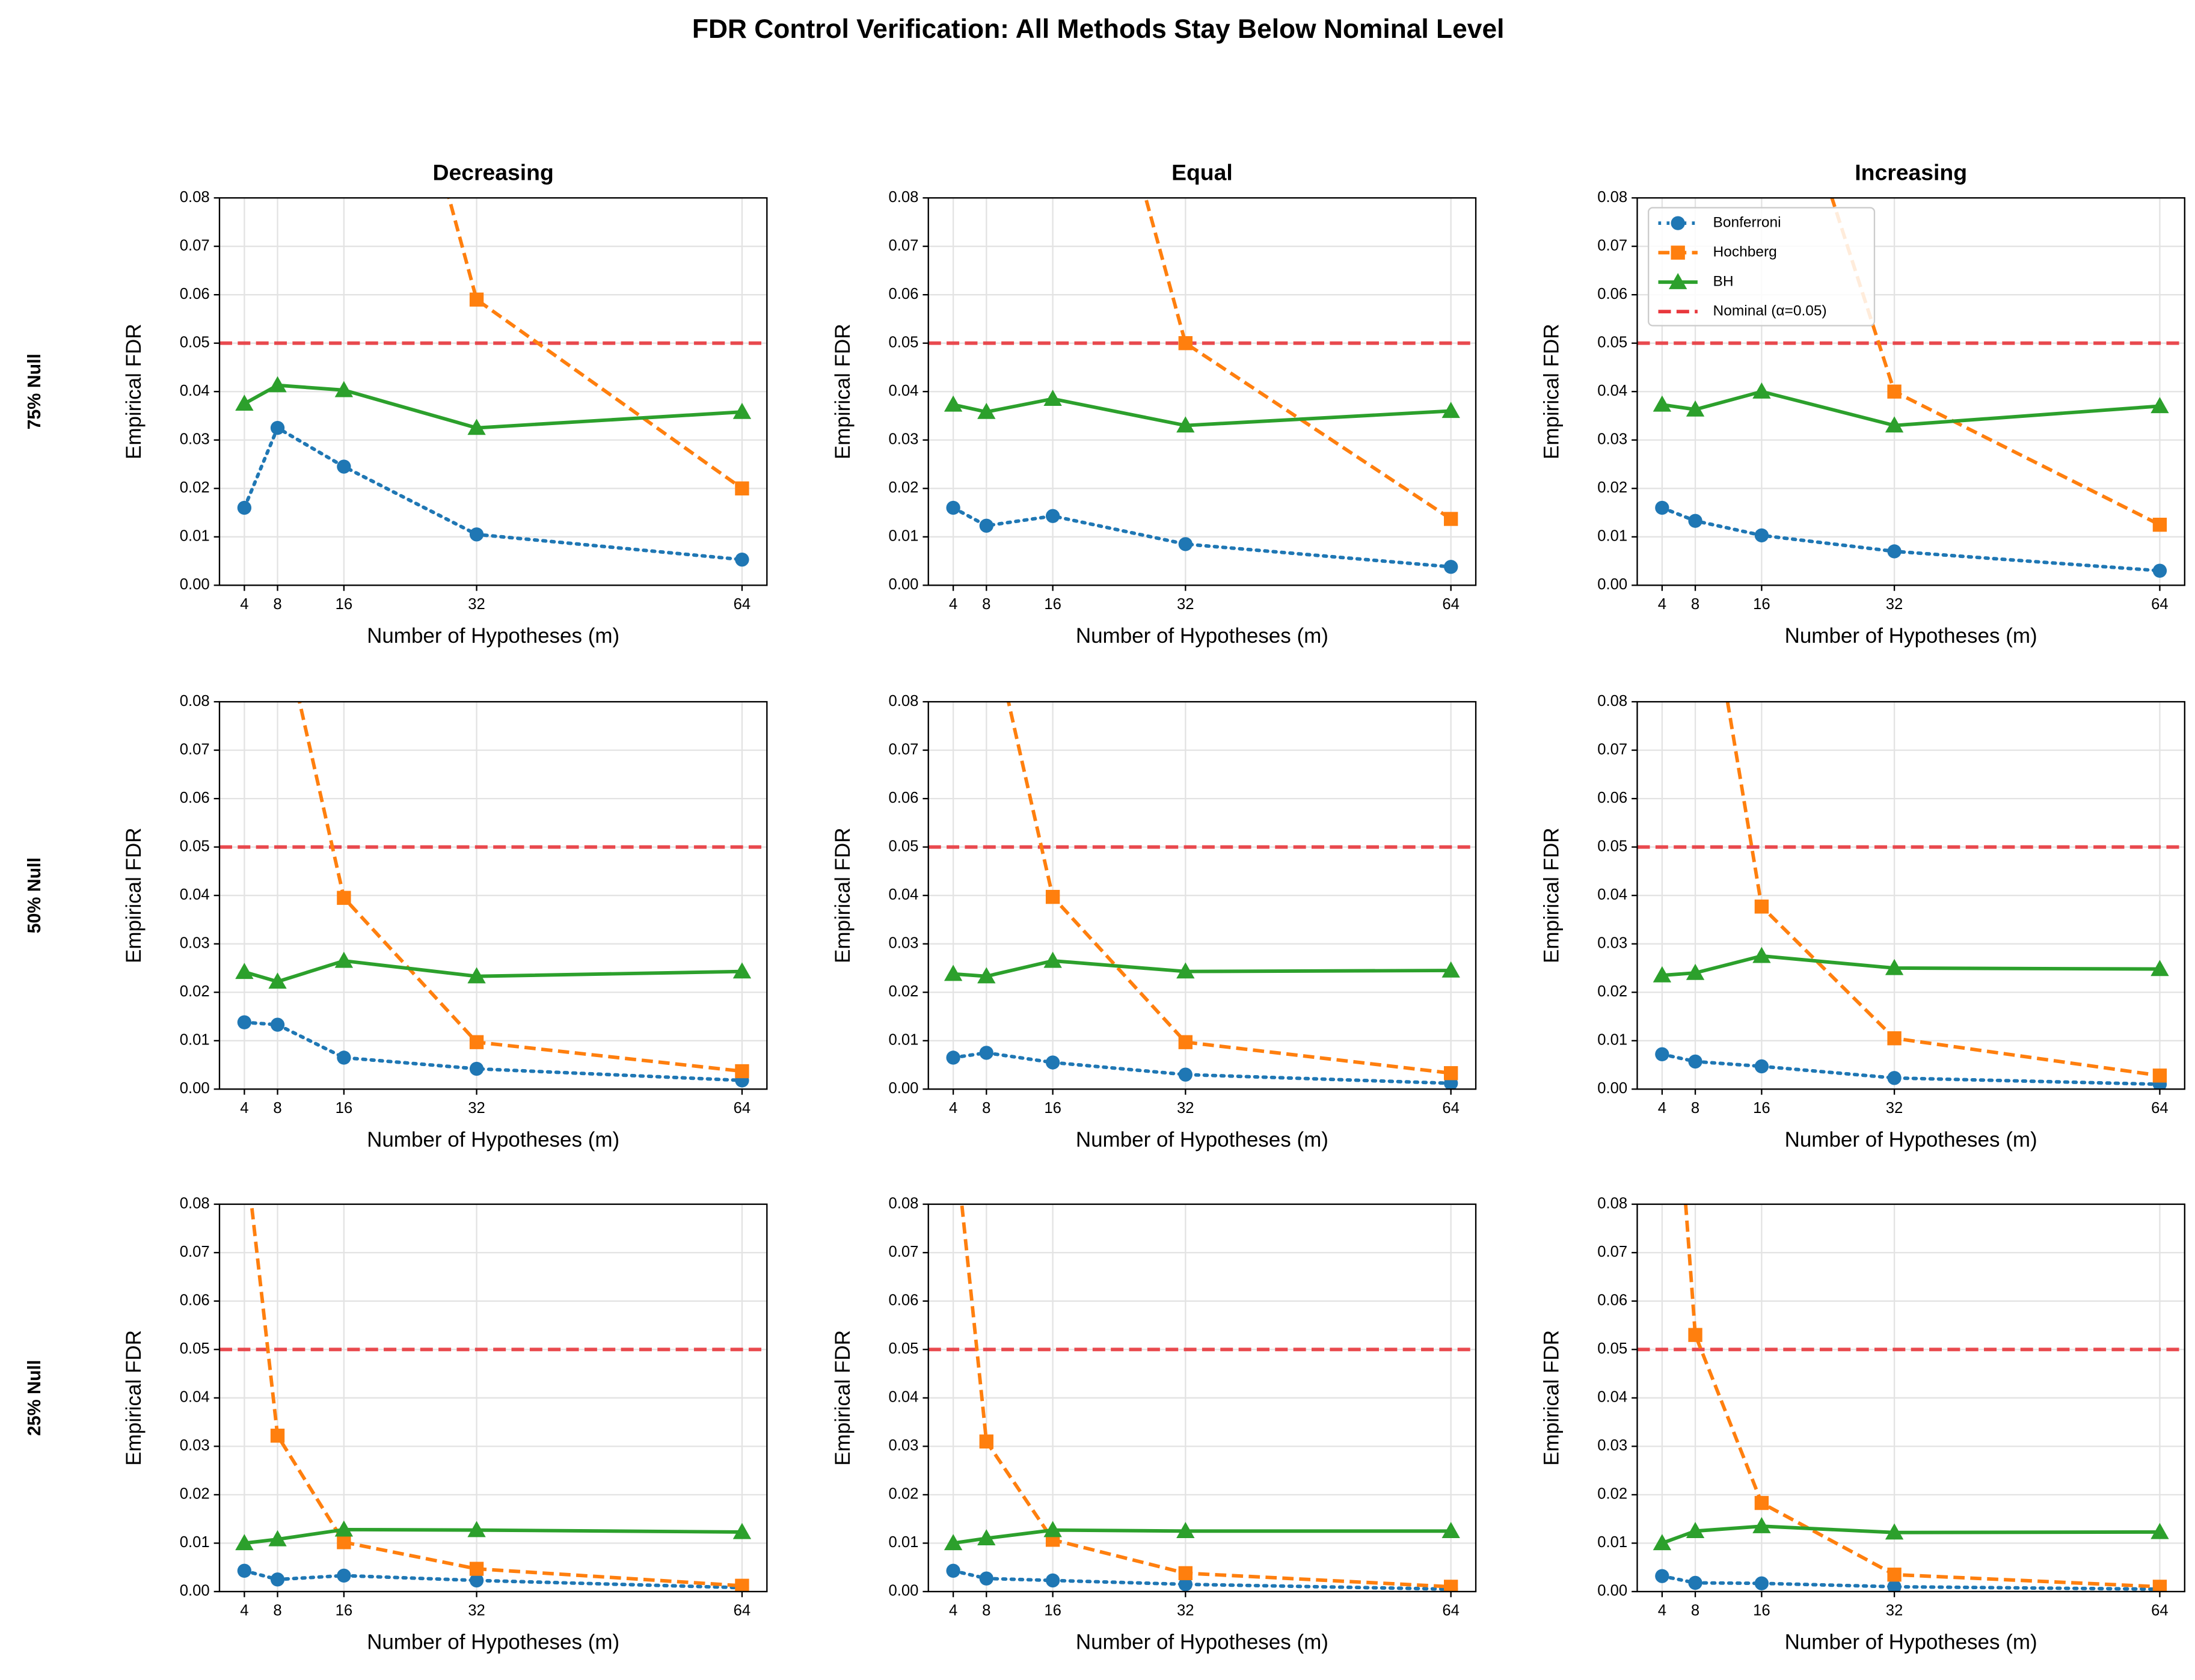 The height and width of the screenshot is (1680, 2195). I want to click on y-tick-label: 0.06, so click(195, 1301).